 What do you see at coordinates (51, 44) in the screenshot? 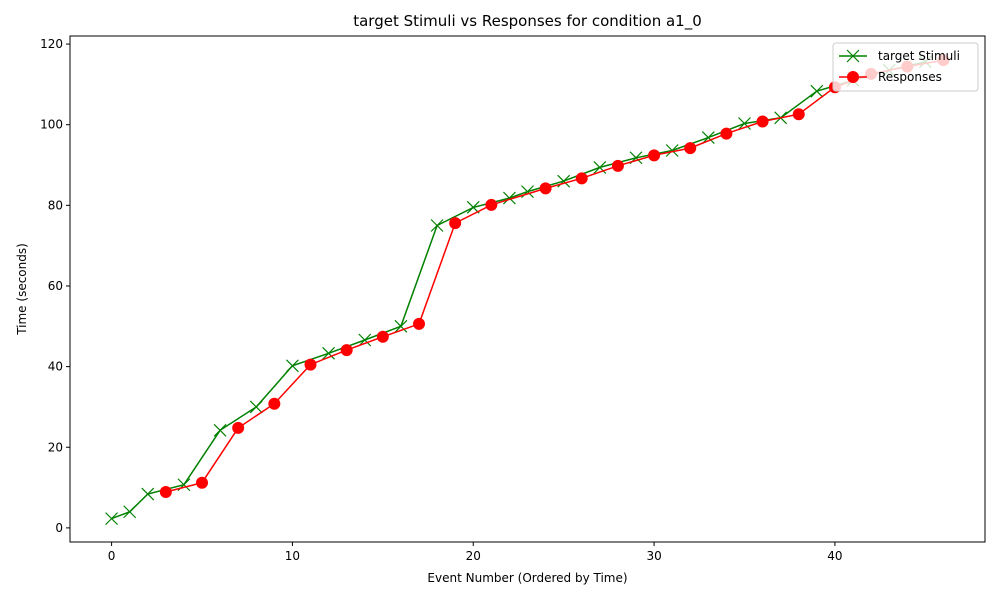
I see `y-tick-label: 120` at bounding box center [51, 44].